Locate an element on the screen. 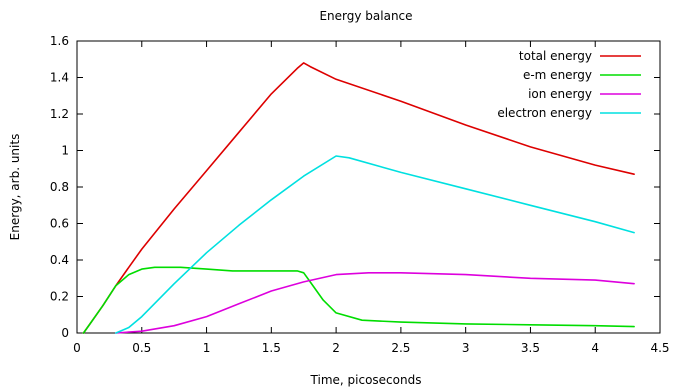  chart-title: Energy balance is located at coordinates (365, 16).